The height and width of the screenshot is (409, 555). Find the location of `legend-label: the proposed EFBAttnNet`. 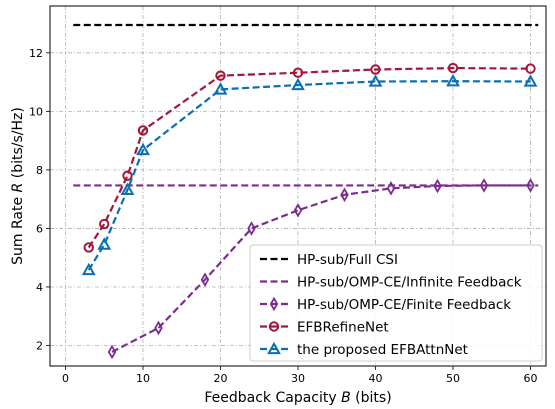

legend-label: the proposed EFBAttnNet is located at coordinates (382, 350).